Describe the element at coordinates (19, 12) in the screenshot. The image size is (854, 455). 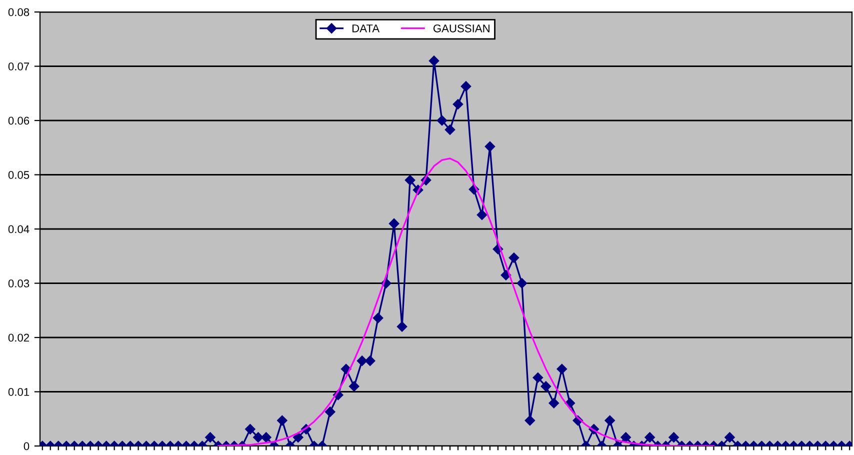
I see `y-tick-label: 0.08` at that location.